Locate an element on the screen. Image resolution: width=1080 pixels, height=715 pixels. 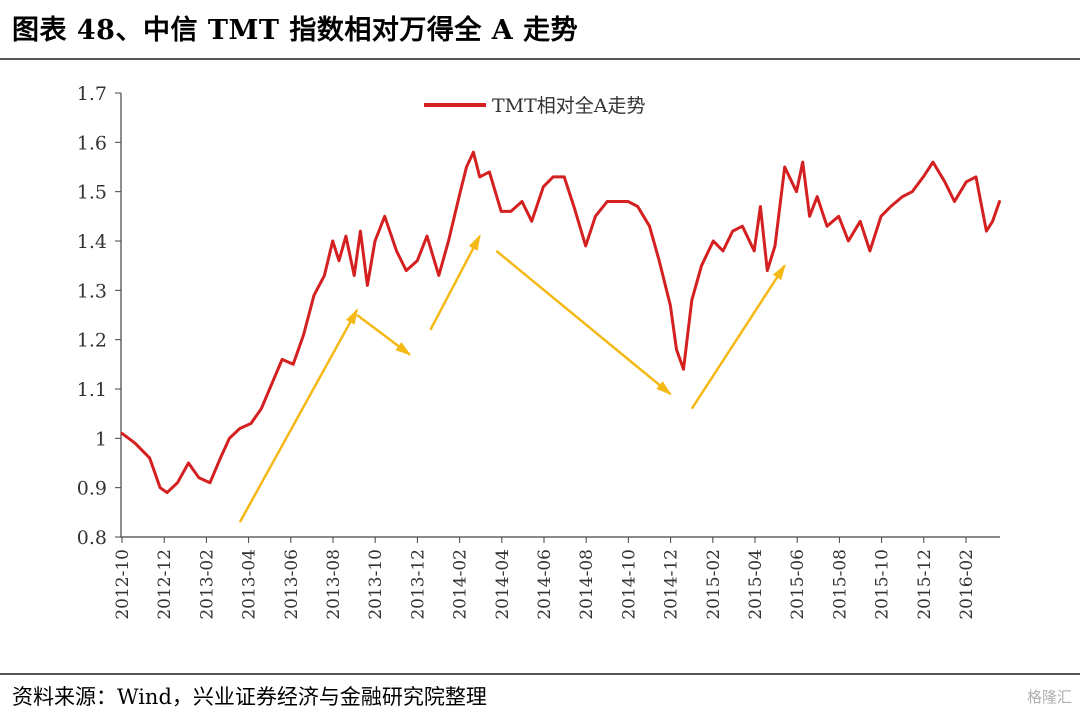
x-tick-label: 2015-02 is located at coordinates (714, 584).